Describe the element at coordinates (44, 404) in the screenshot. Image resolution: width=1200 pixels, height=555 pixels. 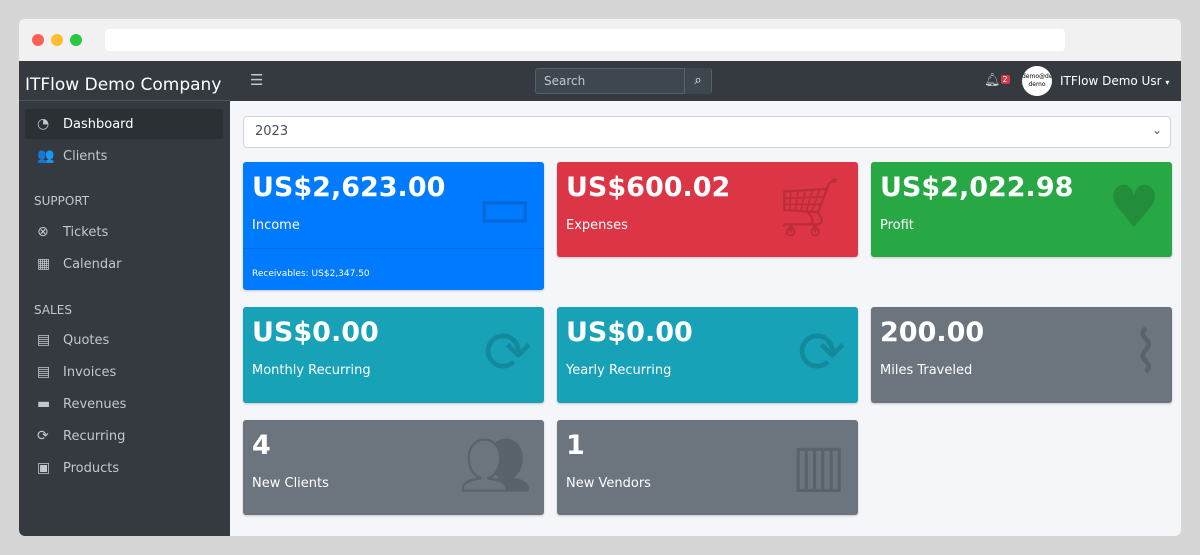
I see `credit-card-icon: ▬` at that location.